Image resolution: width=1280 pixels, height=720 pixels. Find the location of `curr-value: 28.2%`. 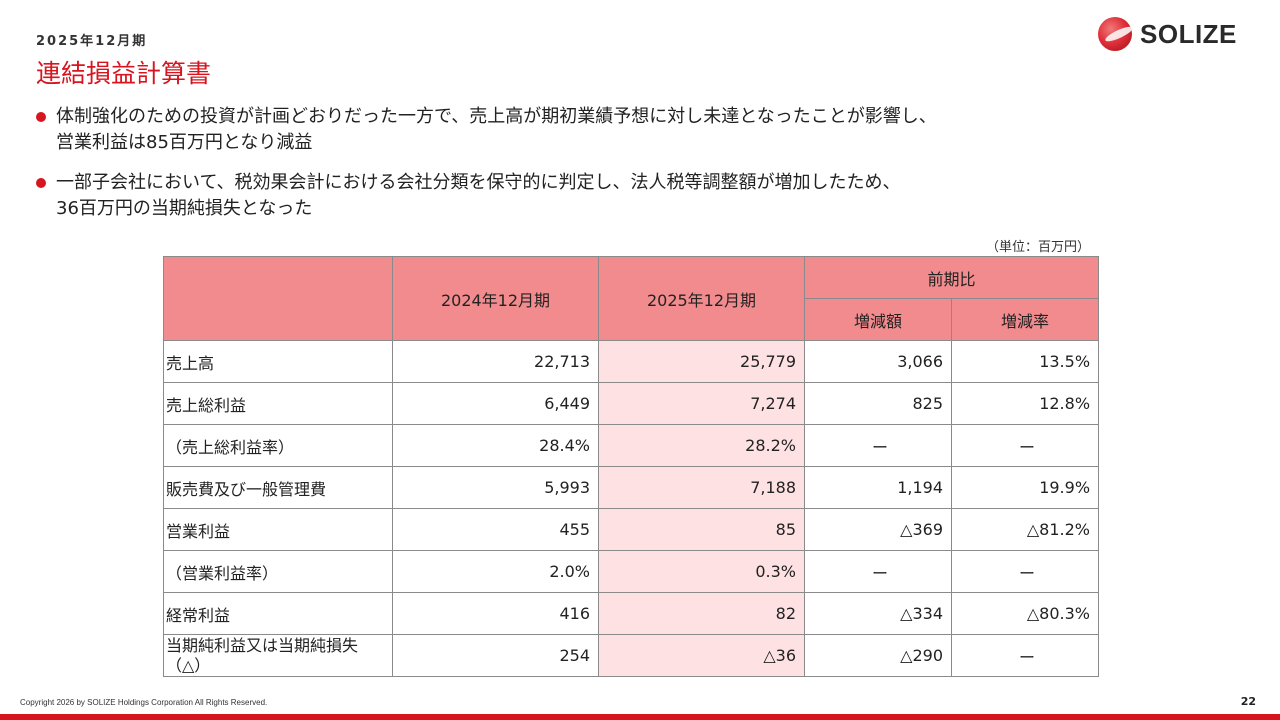

curr-value: 28.2% is located at coordinates (701, 445).